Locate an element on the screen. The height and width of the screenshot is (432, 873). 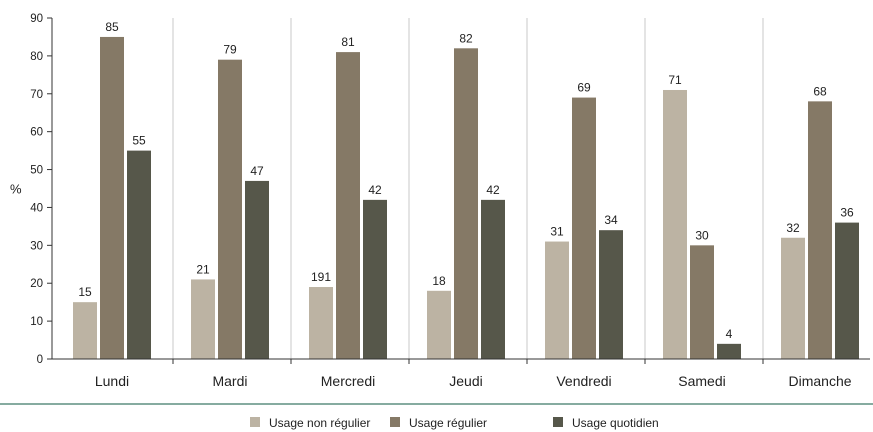
y-tick-label: 10 is located at coordinates (36, 322).